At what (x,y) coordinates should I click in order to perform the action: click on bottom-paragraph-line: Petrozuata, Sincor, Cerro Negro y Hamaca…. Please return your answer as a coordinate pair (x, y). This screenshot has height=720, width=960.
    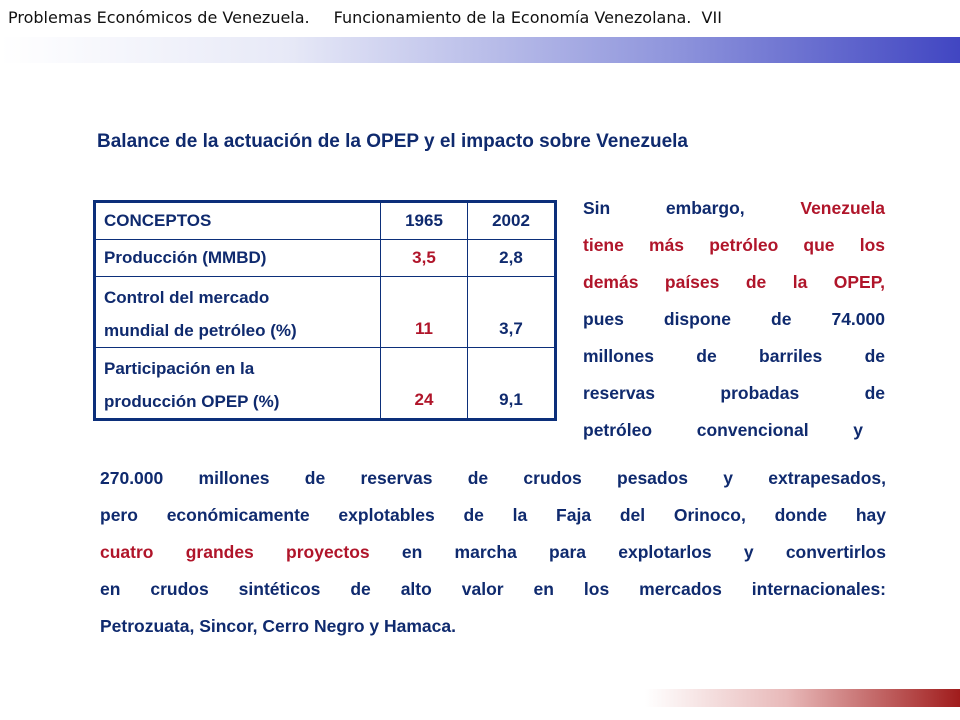
    Looking at the image, I should click on (278, 626).